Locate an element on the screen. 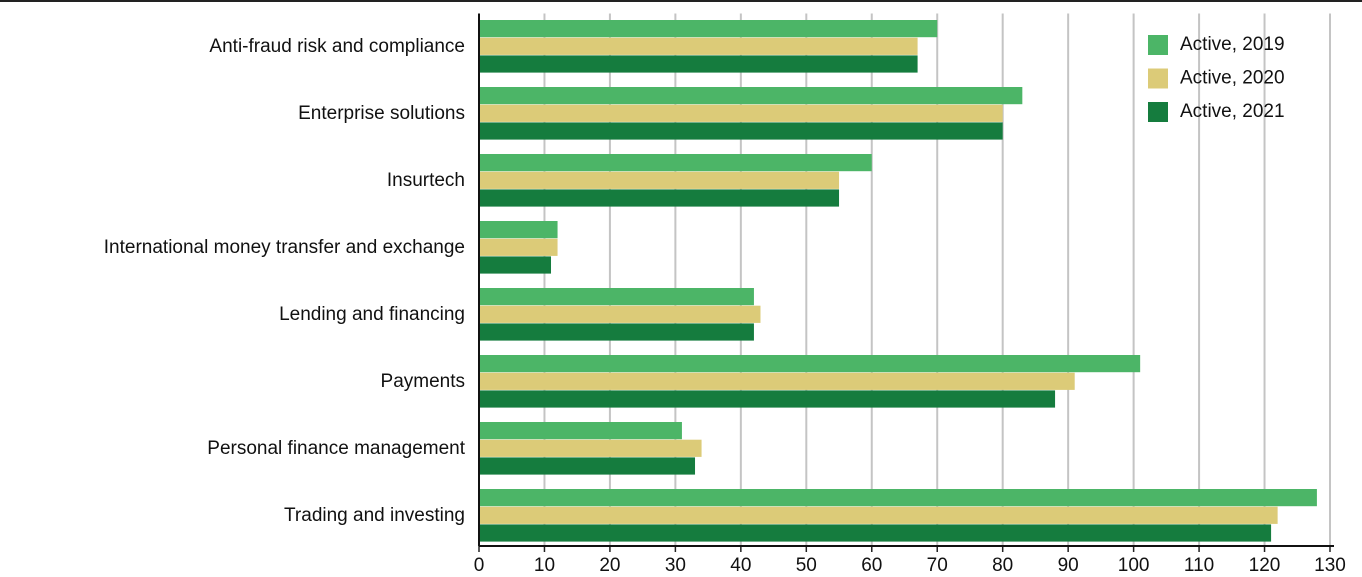  x-tick-label: 100 is located at coordinates (1134, 565).